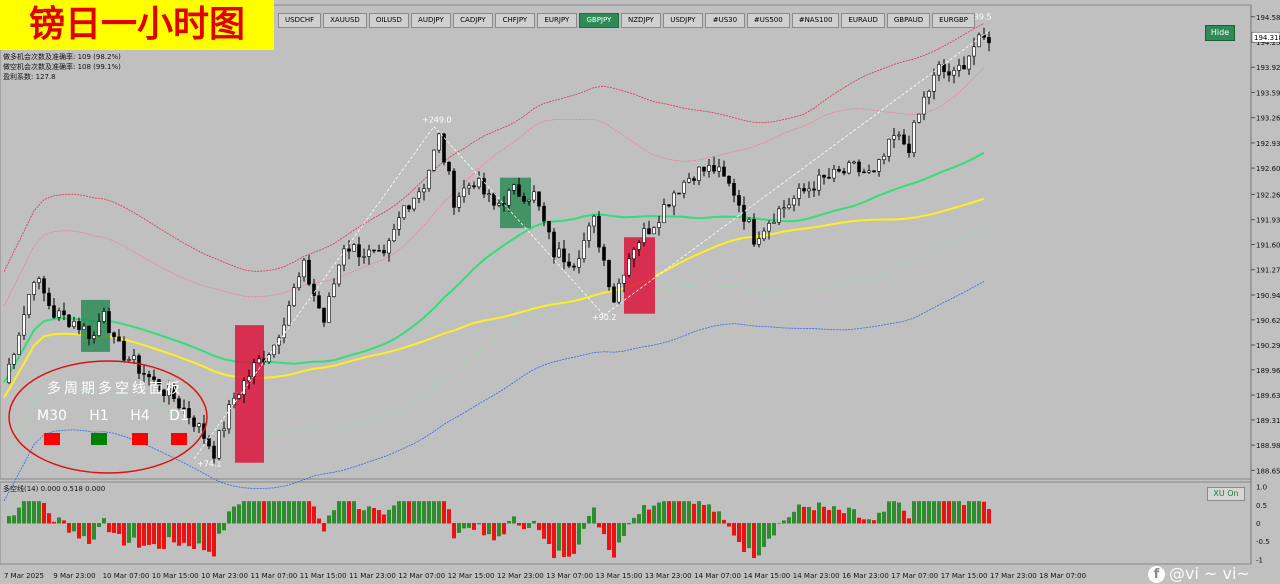 This screenshot has width=1280, height=584. Describe the element at coordinates (954, 20) in the screenshot. I see `tab-eurgbp: EURGBP` at that location.